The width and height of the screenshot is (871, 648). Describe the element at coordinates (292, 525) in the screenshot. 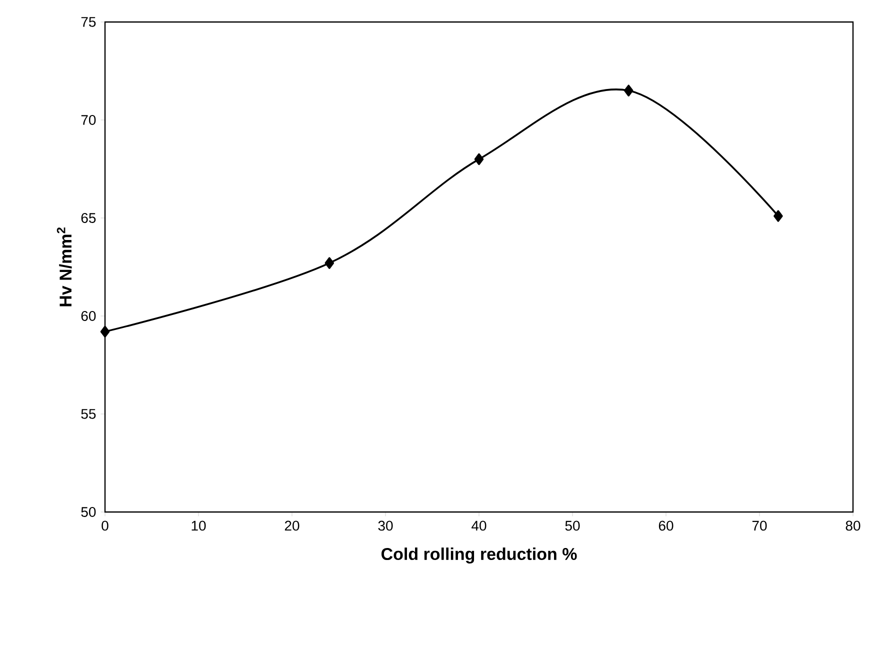

I see `x-tick-label: 20` at that location.